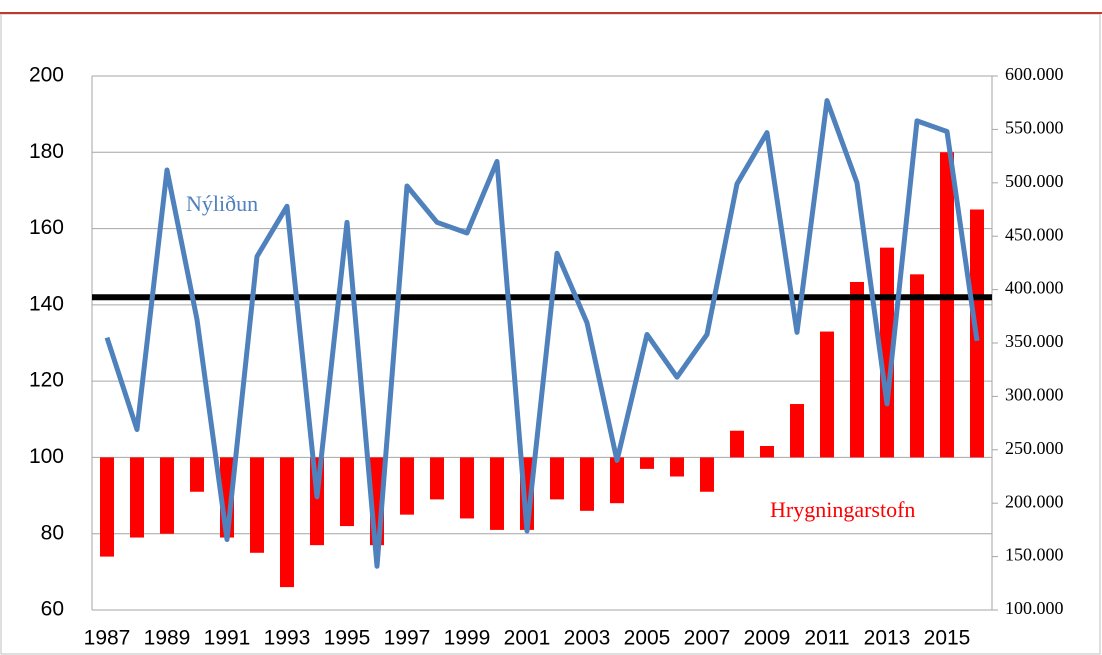  I want to click on x-tick-label: 2013, so click(887, 638).